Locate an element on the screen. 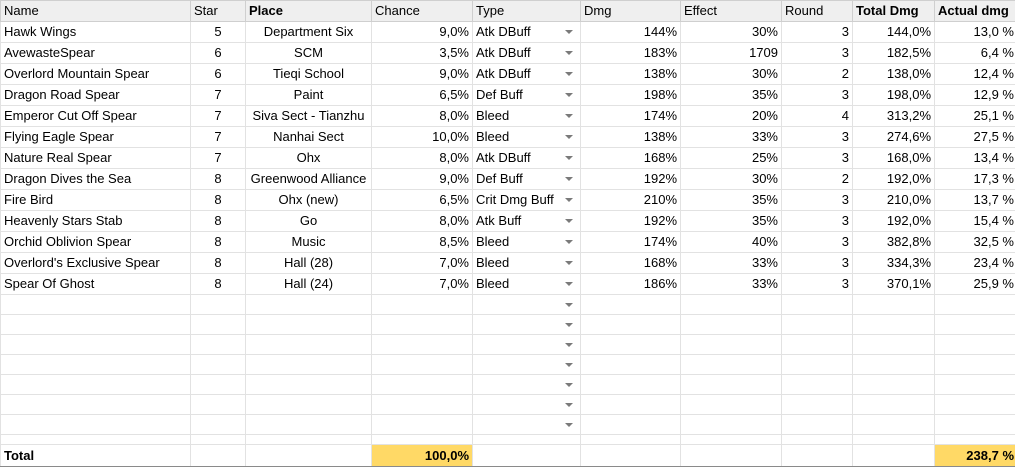  cell-actual-dmg: 12,9 % is located at coordinates (975, 95).